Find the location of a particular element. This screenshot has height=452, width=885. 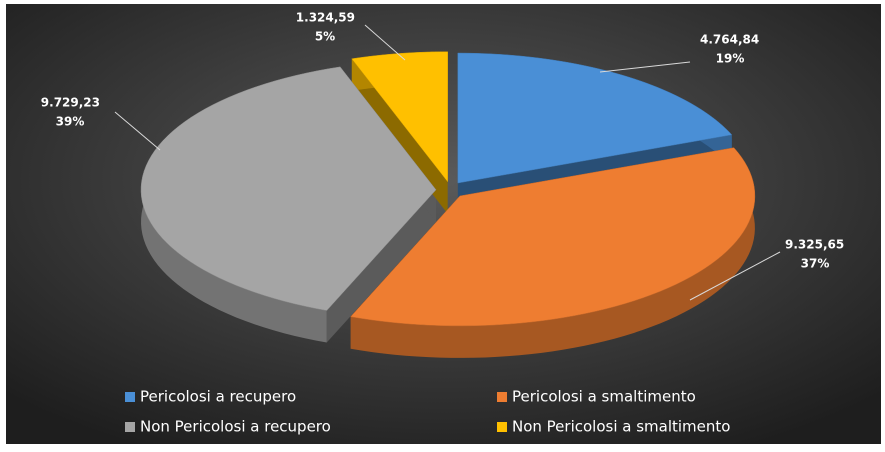

percent-label: 5% is located at coordinates (325, 37).